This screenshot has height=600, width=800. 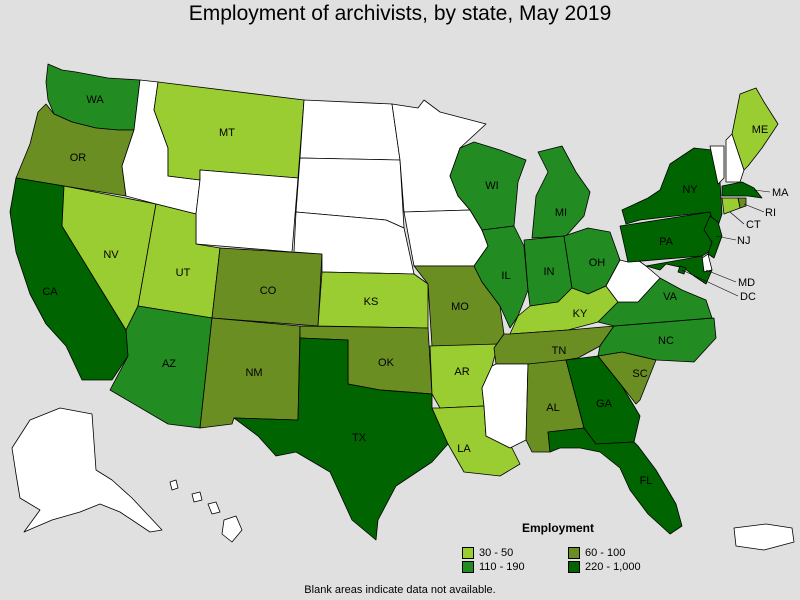 I want to click on state-ak, so click(x=87, y=470).